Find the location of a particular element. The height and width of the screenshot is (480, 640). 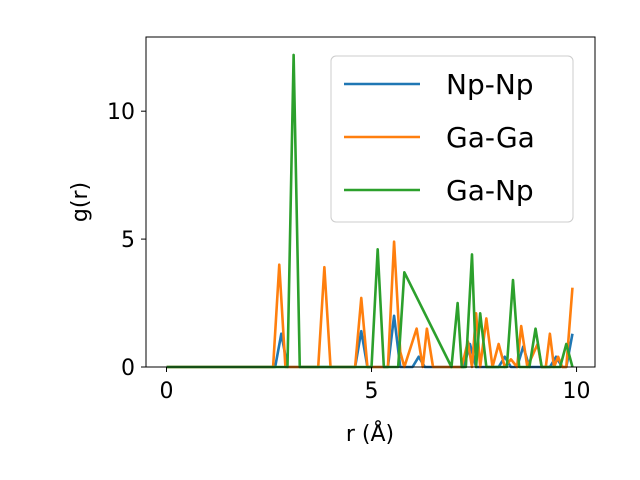

x-tick-label: 0 is located at coordinates (167, 391).